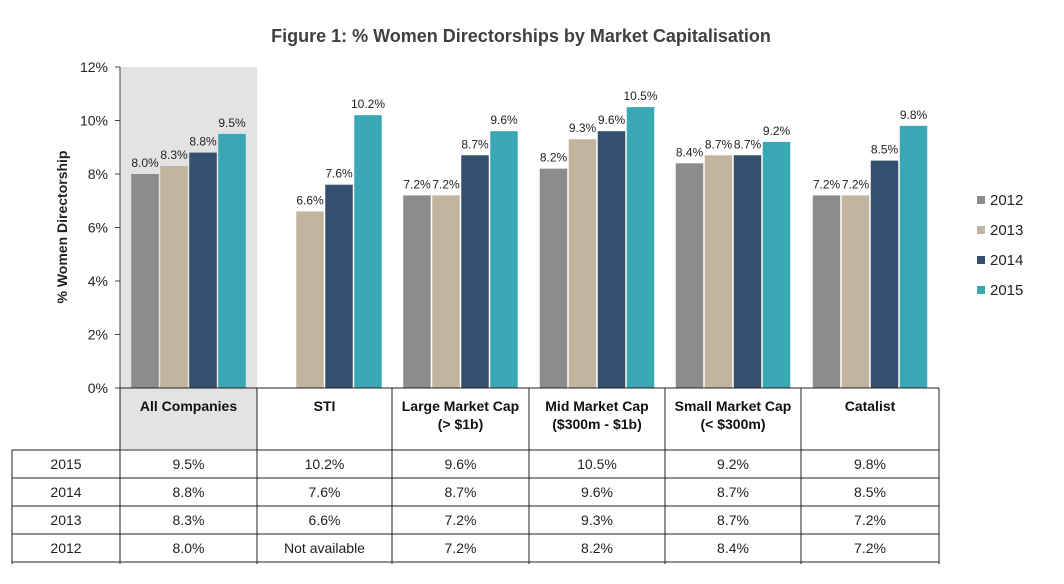  What do you see at coordinates (733, 464) in the screenshot?
I see `table-cell: 9.2%` at bounding box center [733, 464].